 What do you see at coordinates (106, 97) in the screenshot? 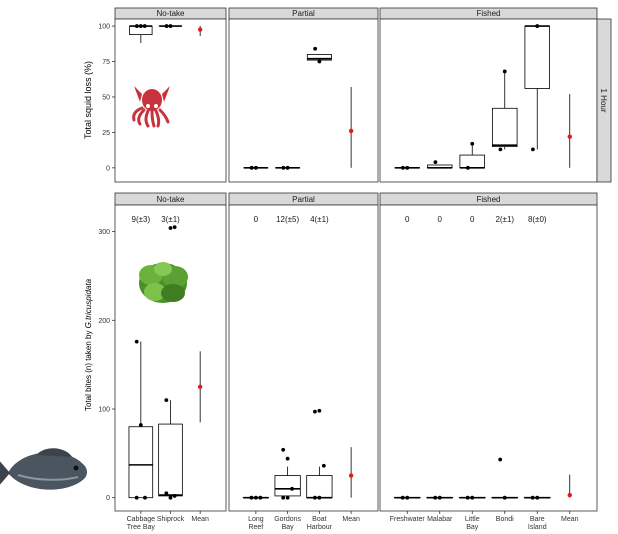
I see `y-tick-label: 50` at bounding box center [106, 97].